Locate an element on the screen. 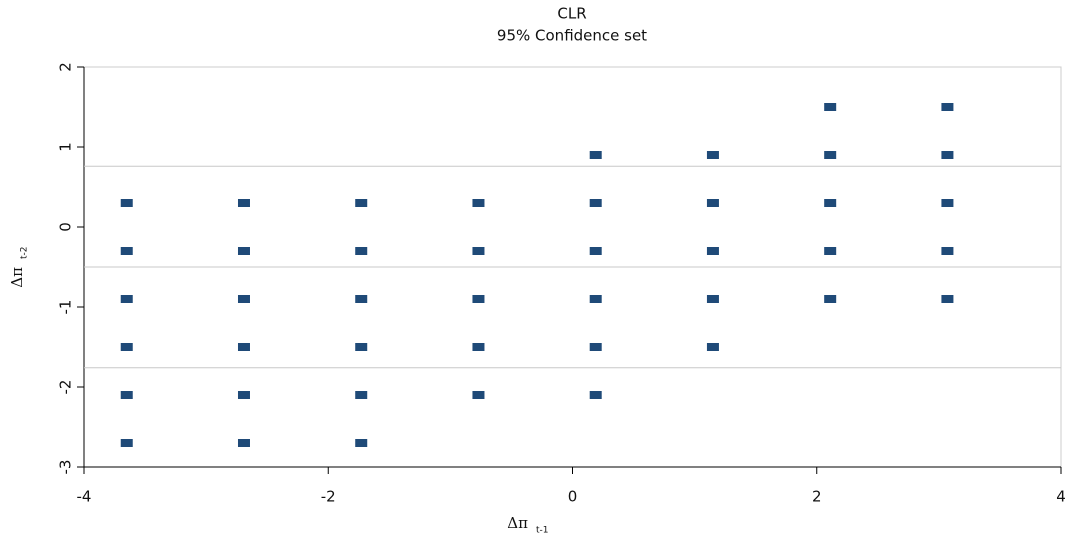 The image size is (1066, 541). y-tick-label: 1 is located at coordinates (66, 147).